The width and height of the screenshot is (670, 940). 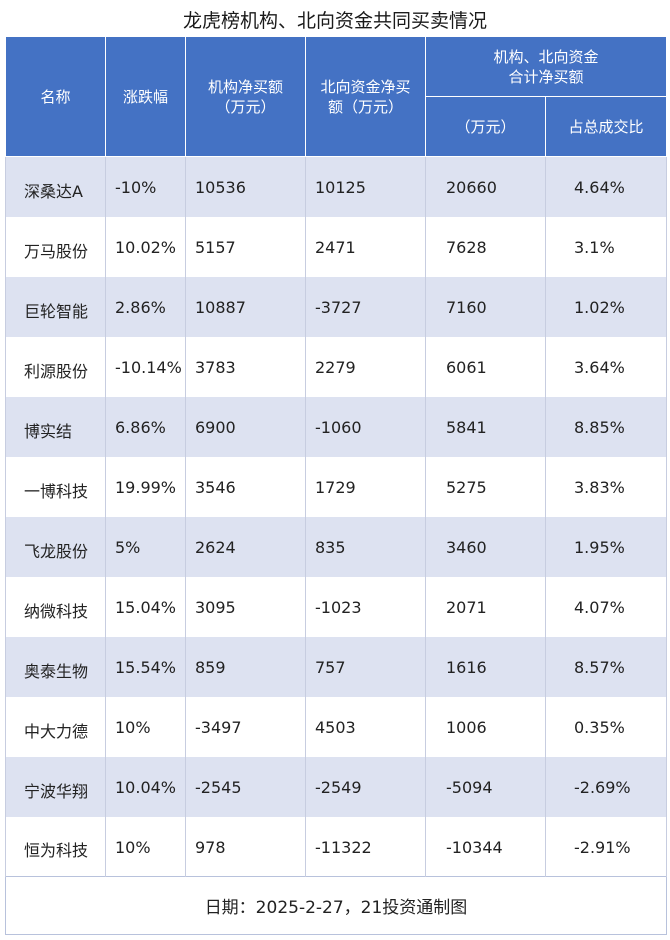 I want to click on cell-north: 2471, so click(x=365, y=246).